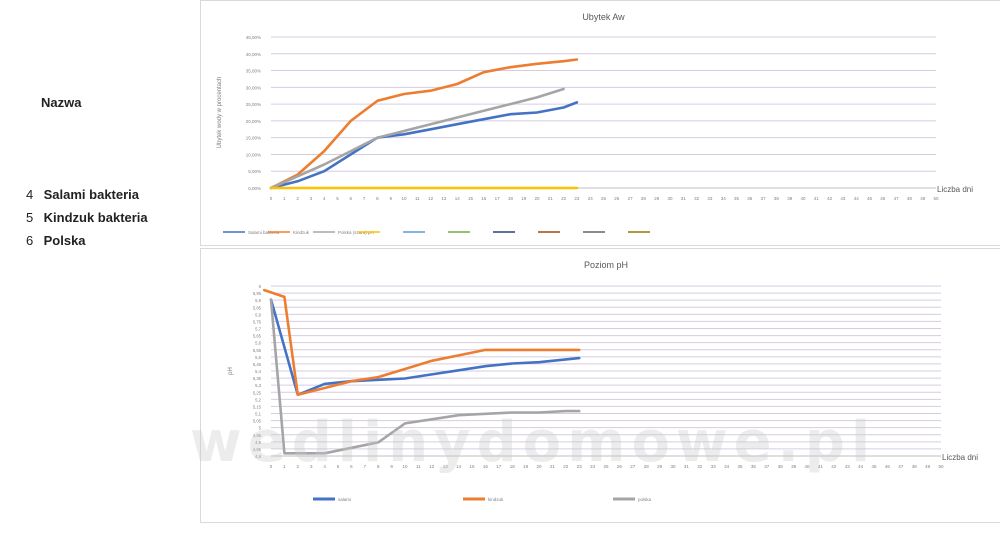  Describe the element at coordinates (539, 466) in the screenshot. I see `x-tick-label: 20` at that location.